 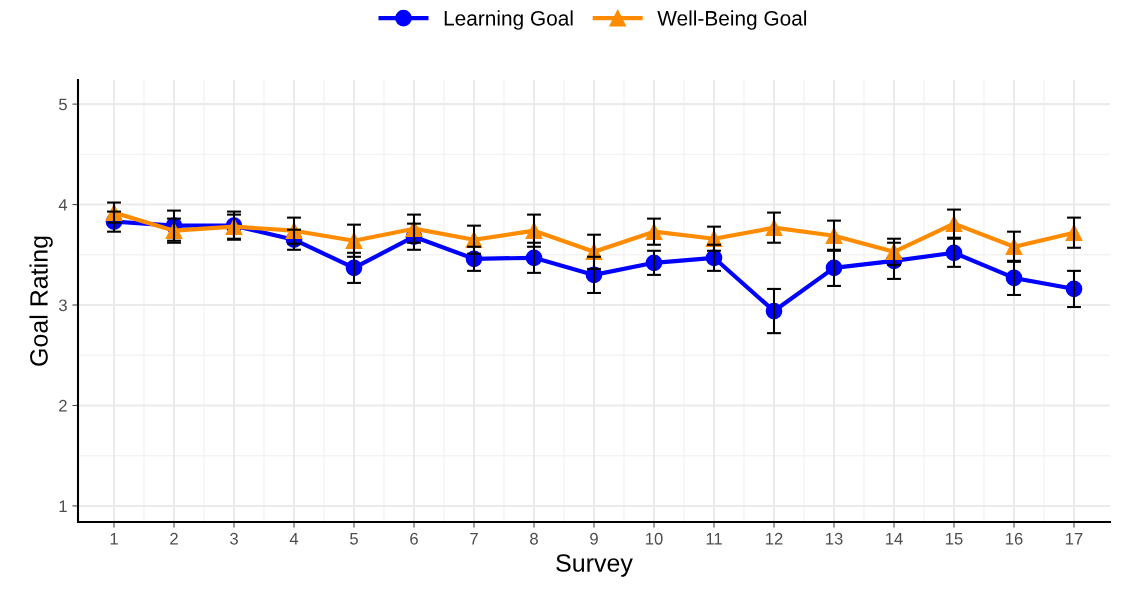 What do you see at coordinates (774, 538) in the screenshot?
I see `x-tick-label: 12` at bounding box center [774, 538].